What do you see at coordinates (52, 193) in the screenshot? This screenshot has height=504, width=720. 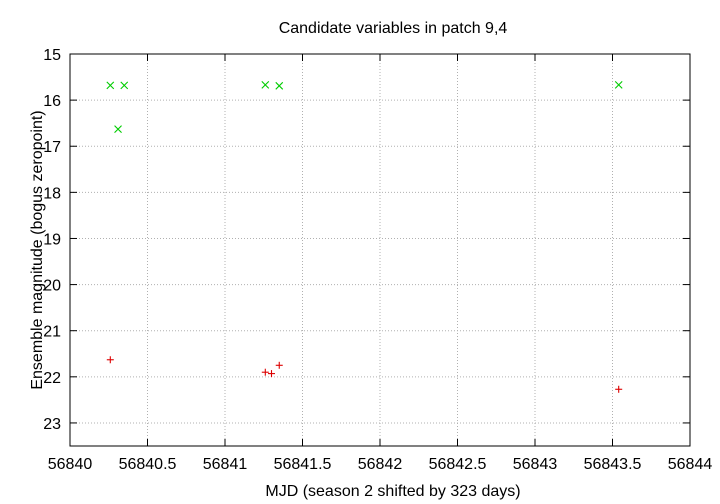 I see `y-tick-label: 18` at bounding box center [52, 193].